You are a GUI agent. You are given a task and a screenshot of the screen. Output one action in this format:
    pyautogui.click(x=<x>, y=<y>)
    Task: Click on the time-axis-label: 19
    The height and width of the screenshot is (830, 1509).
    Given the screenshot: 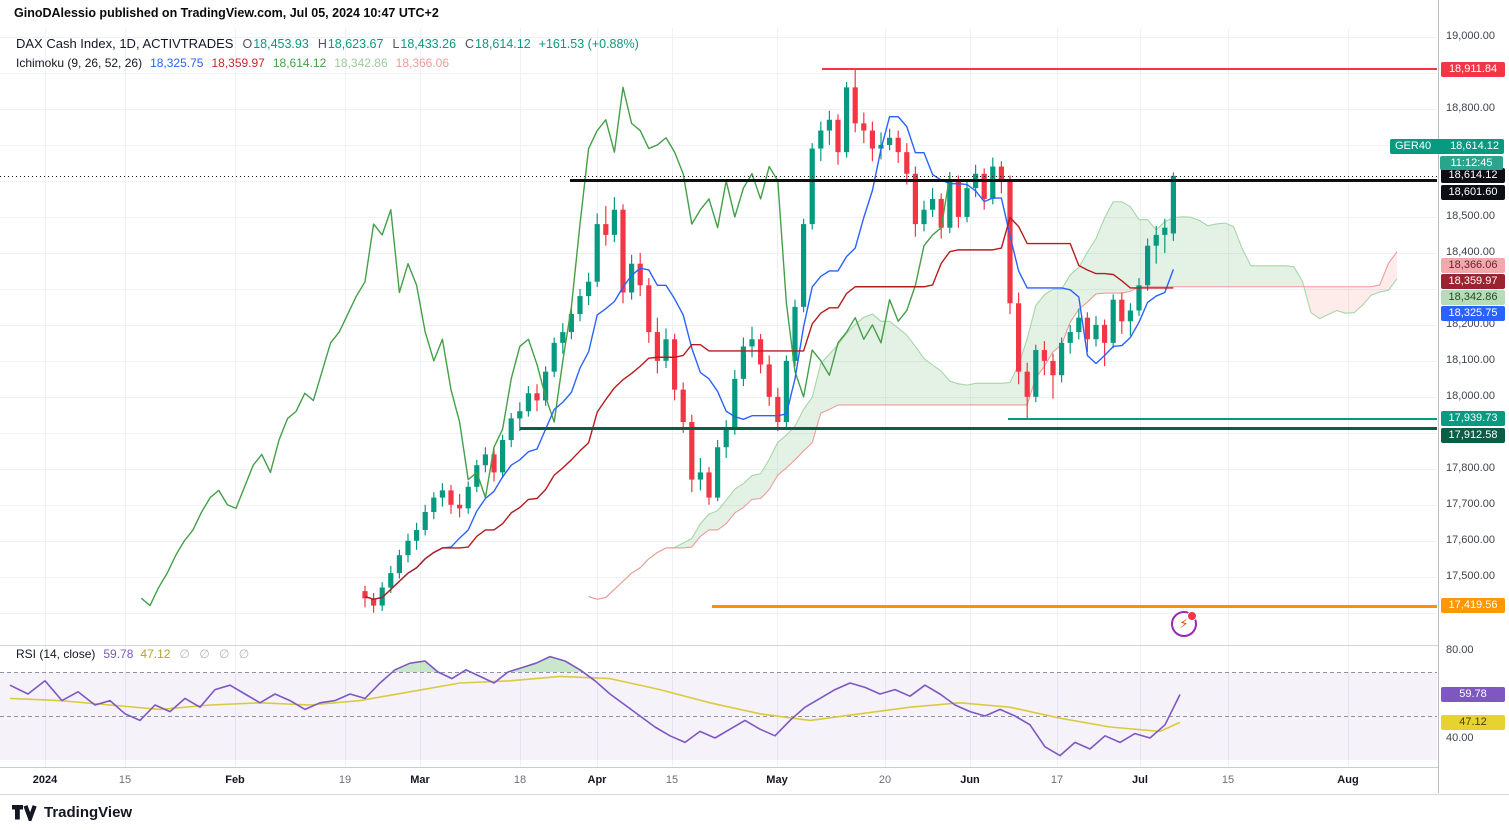 What is the action you would take?
    pyautogui.click(x=345, y=780)
    